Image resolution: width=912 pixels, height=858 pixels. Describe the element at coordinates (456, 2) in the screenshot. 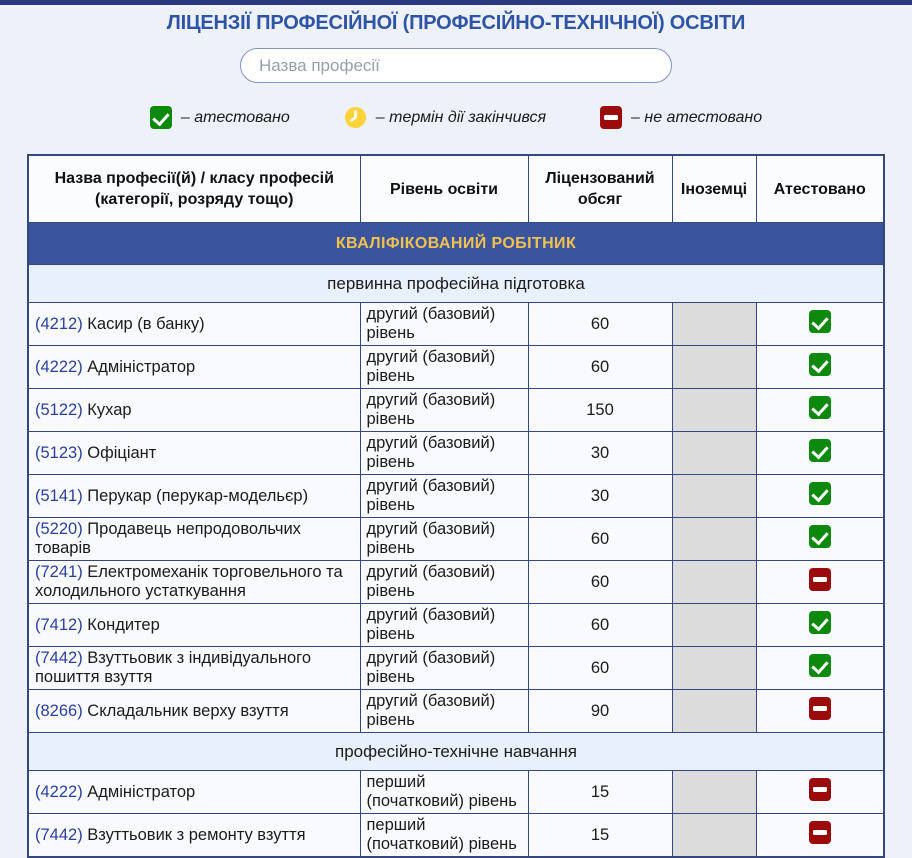

I see `top-accent-bar` at that location.